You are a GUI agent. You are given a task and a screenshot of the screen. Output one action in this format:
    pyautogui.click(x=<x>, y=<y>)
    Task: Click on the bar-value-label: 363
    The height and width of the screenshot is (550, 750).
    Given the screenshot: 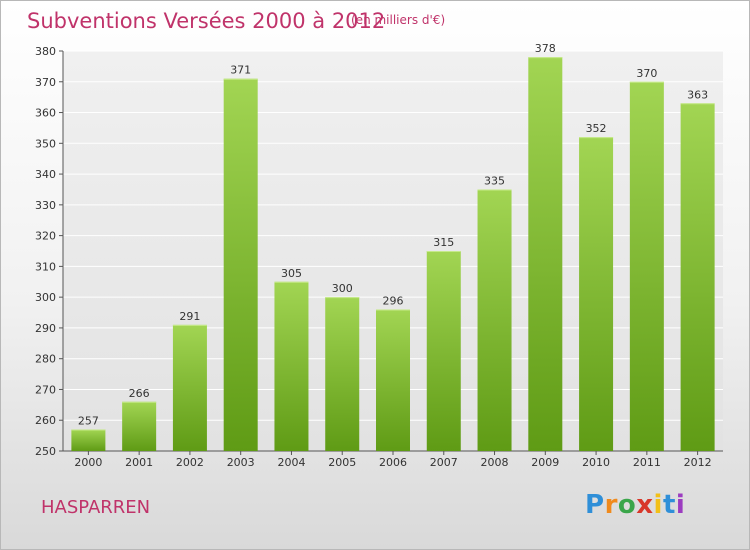 What is the action you would take?
    pyautogui.click(x=697, y=94)
    